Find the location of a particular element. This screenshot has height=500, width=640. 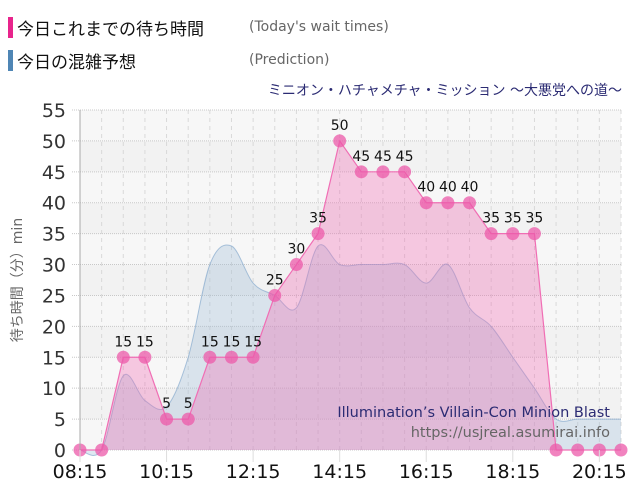

x-tick-label: 18:15 is located at coordinates (512, 472).